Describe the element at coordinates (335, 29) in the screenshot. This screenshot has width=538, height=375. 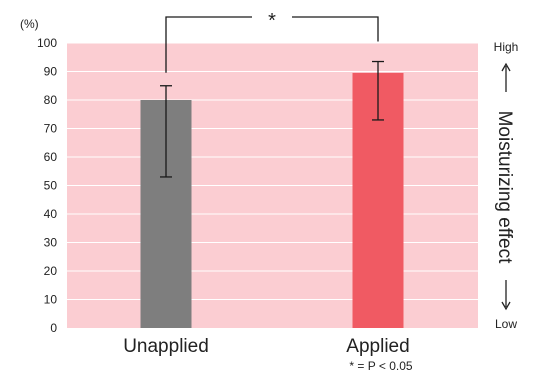
I see `bracket-right` at that location.